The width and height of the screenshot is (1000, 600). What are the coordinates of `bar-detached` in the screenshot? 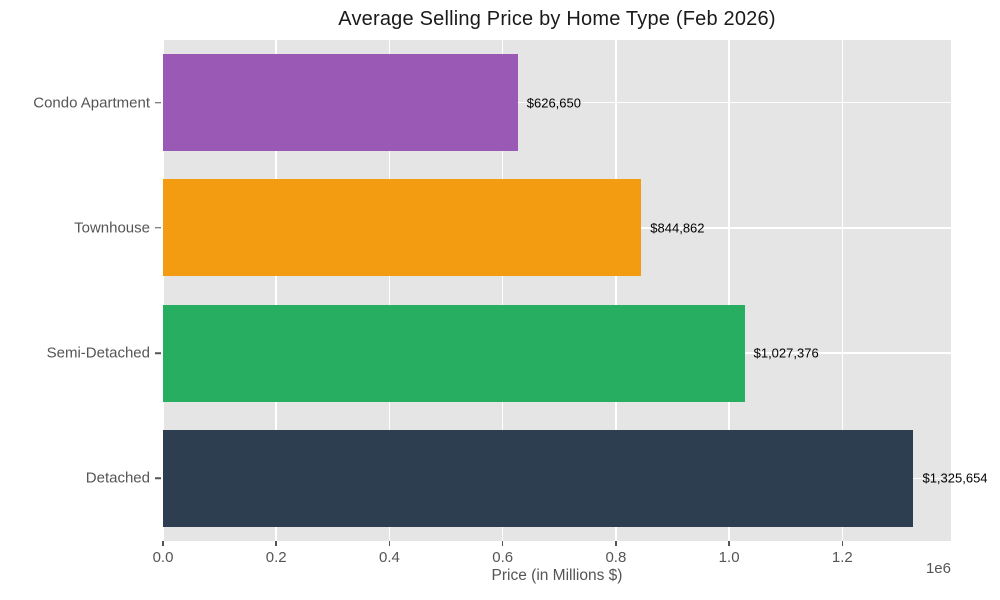 It's located at (538, 478).